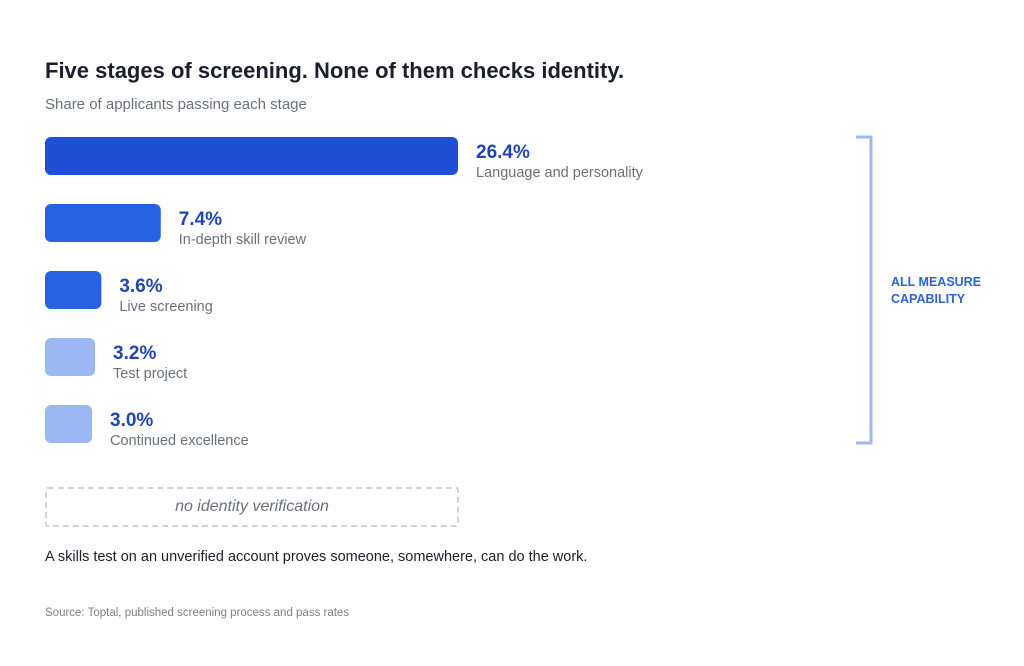 This screenshot has height=666, width=1024. Describe the element at coordinates (131, 420) in the screenshot. I see `value-label-5: 3.0%` at that location.